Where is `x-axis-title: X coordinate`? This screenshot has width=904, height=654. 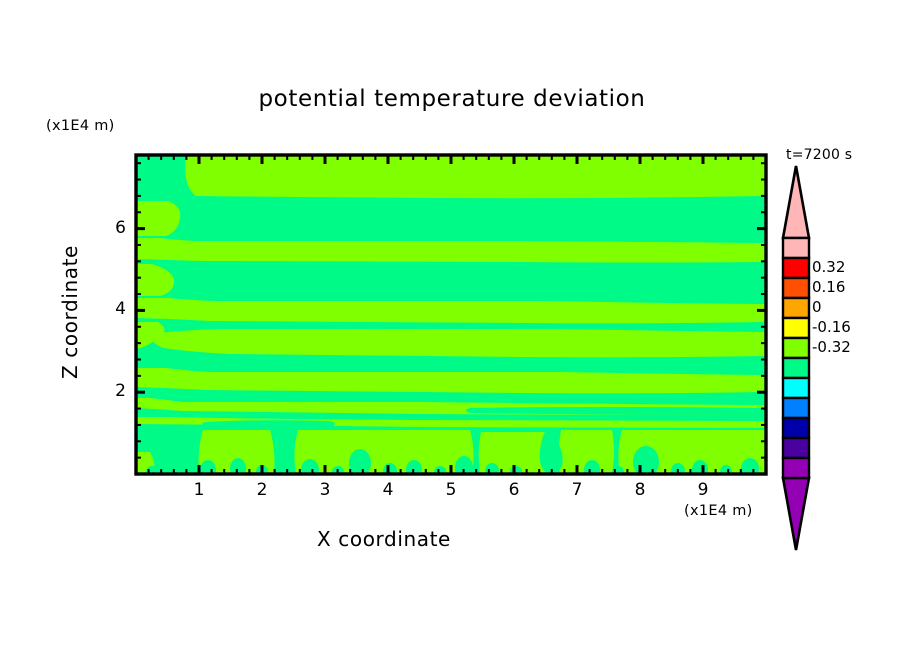 x-axis-title: X coordinate is located at coordinates (384, 539).